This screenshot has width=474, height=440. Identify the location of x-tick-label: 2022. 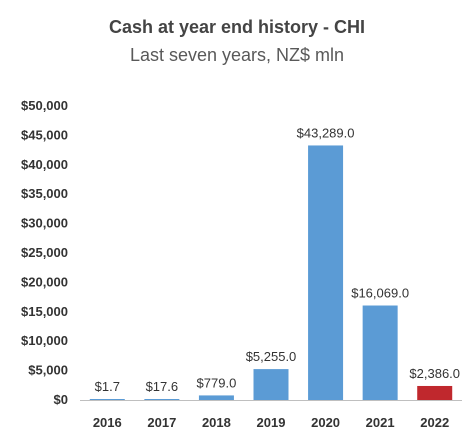
(434, 422).